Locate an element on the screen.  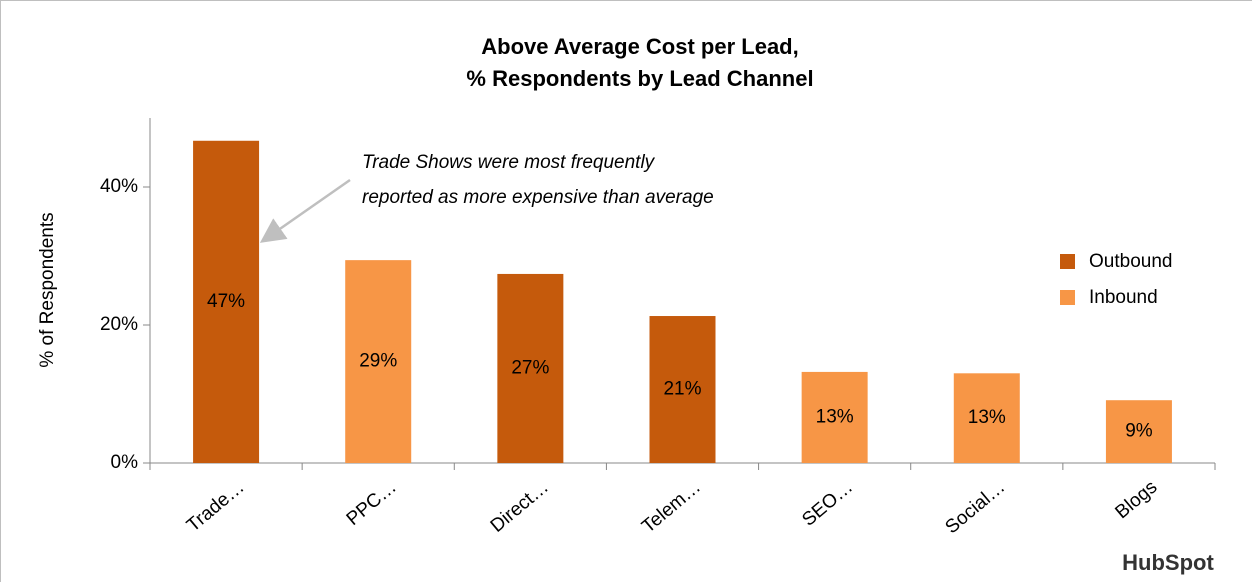
annotation-arrow is located at coordinates (305, 210).